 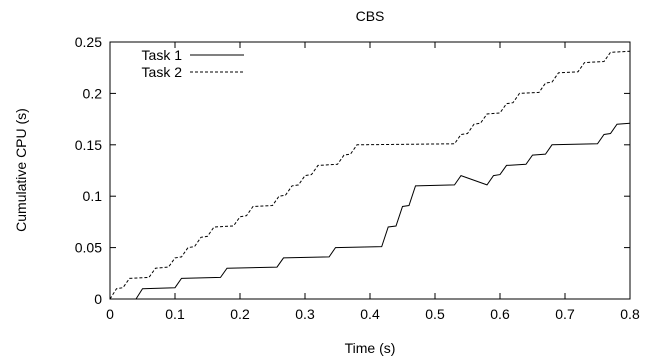 What do you see at coordinates (435, 314) in the screenshot?
I see `x-tick-label: 0.5` at bounding box center [435, 314].